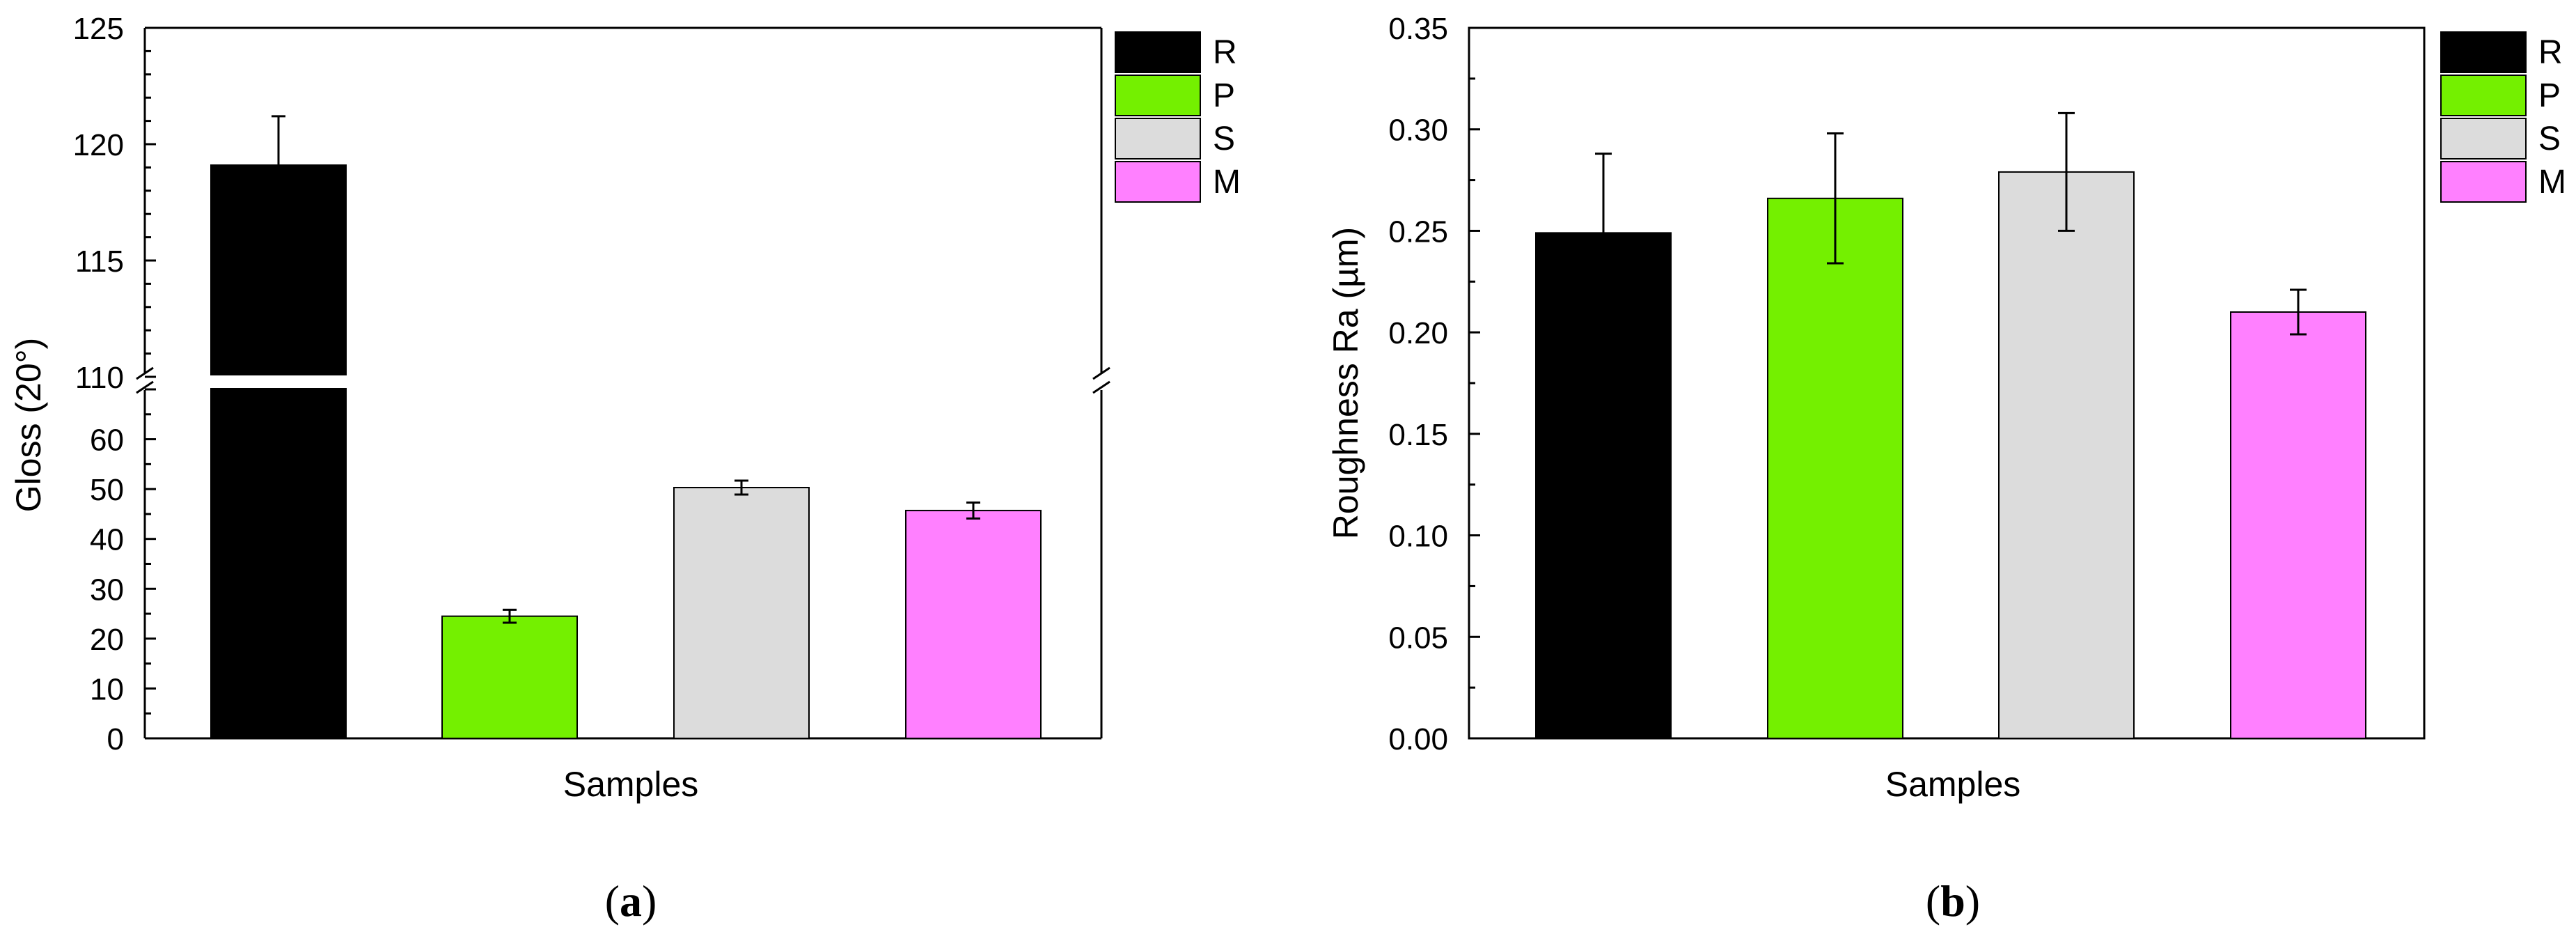  I want to click on y-tick-label: 60, so click(107, 441).